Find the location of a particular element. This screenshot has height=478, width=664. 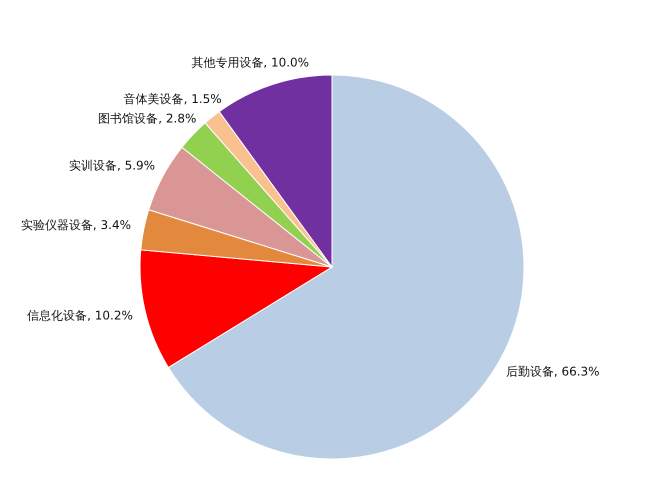

slice-label: 音体美设备, 1.5% is located at coordinates (173, 99).